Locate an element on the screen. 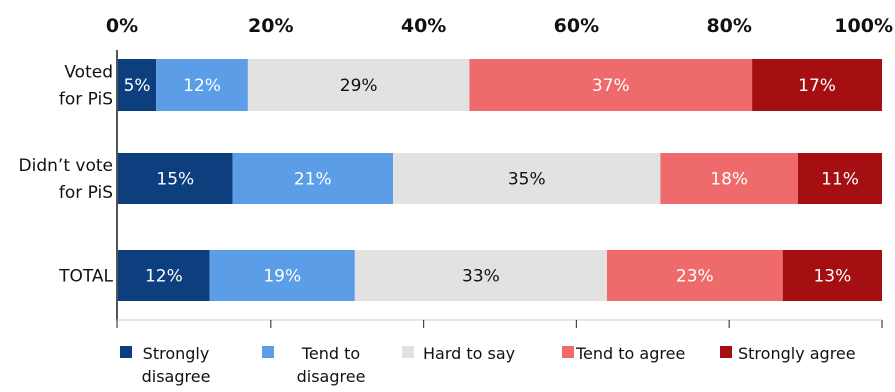 The image size is (895, 392). x-axis-ticks: 0% 20% 40% 60% 80% 100% is located at coordinates (499, 26).